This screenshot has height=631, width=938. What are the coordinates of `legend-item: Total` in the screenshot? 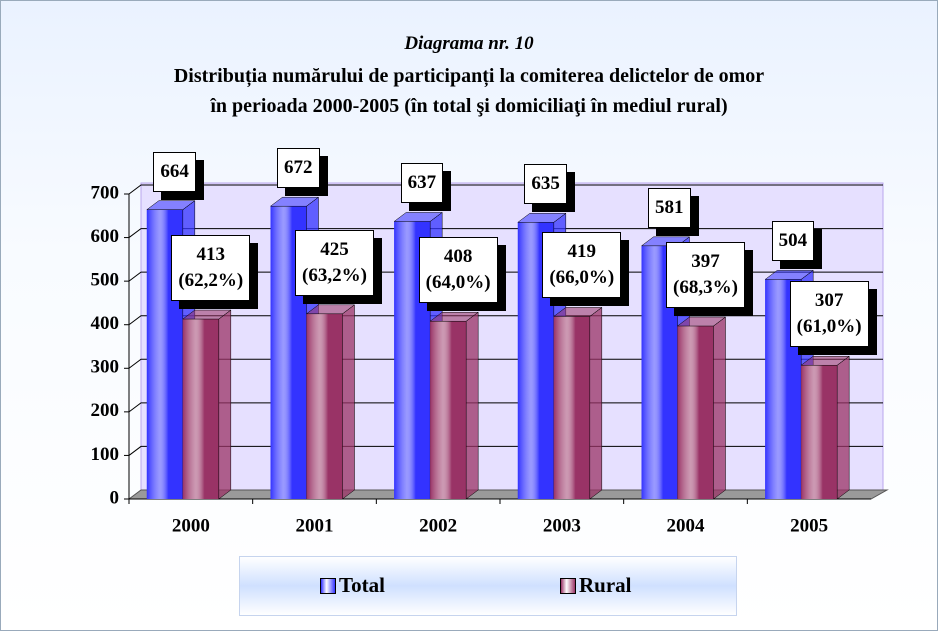 It's located at (352, 585).